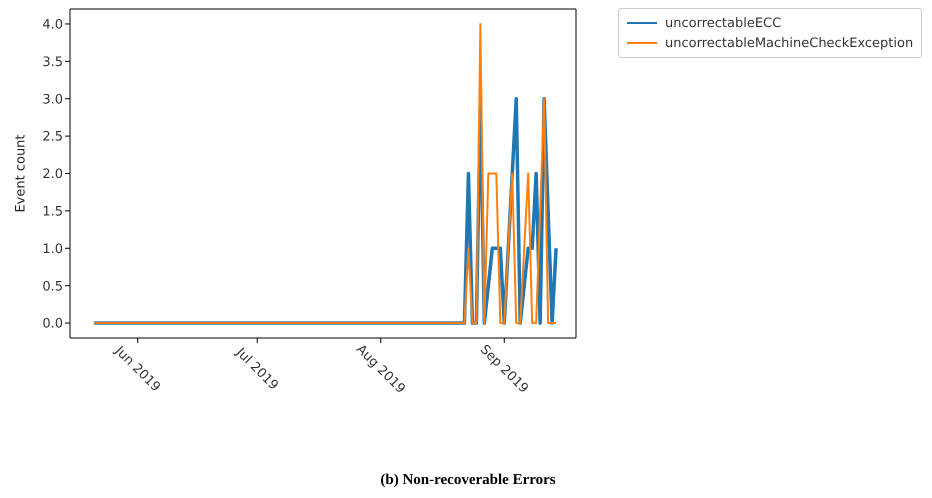 This screenshot has width=932, height=498. I want to click on y-tick-label: 2.0, so click(52, 174).